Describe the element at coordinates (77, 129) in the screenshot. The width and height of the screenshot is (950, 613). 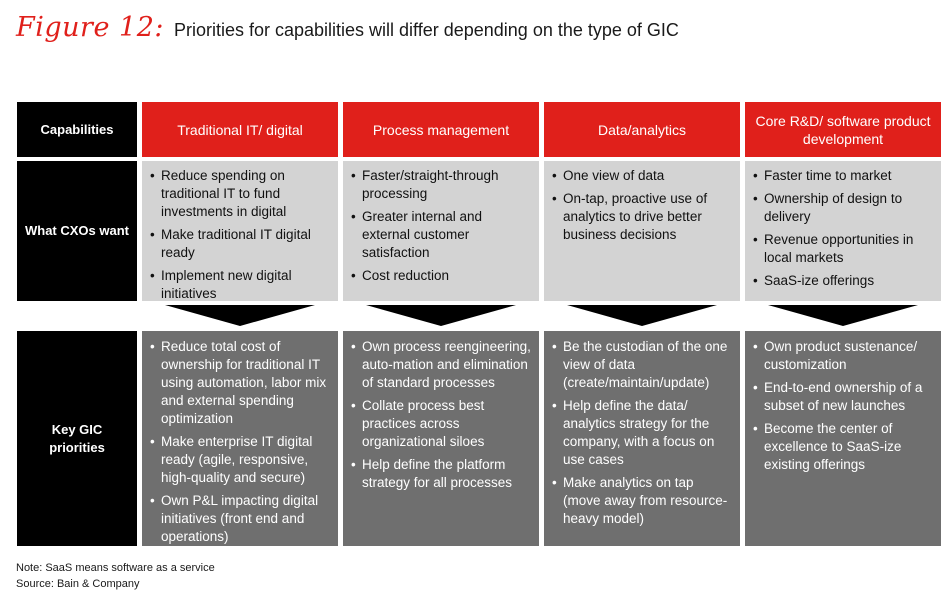
I see `capabilities-label: Capabilities` at that location.